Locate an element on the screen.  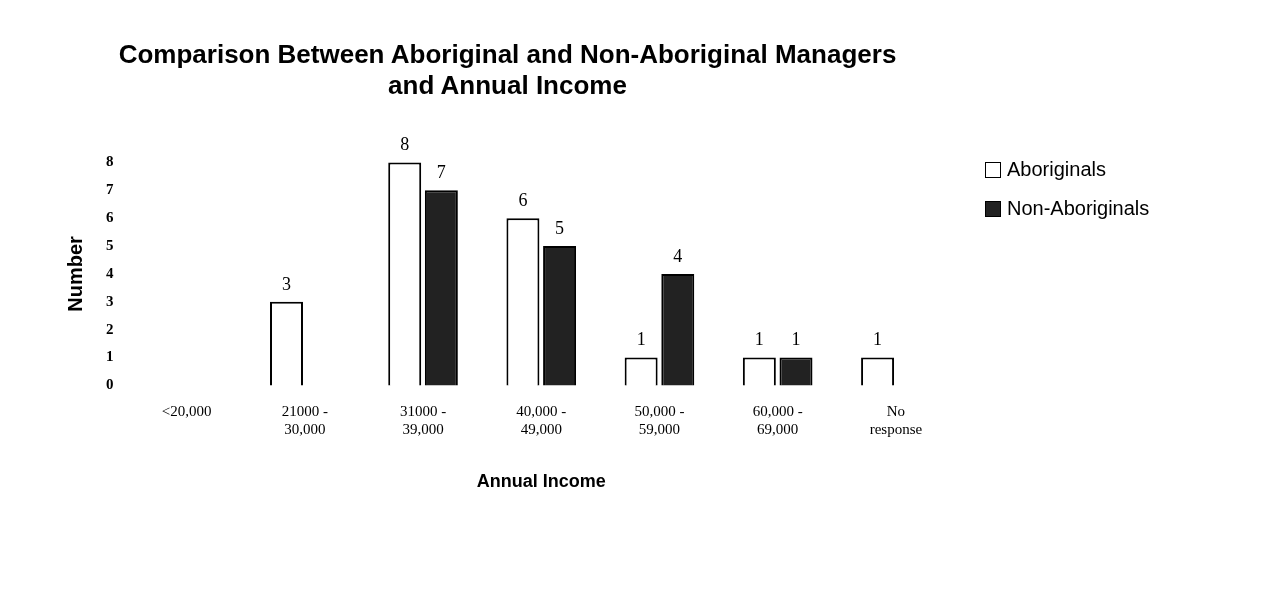
x-tick-label: 31000 - 39,000 is located at coordinates (423, 420).